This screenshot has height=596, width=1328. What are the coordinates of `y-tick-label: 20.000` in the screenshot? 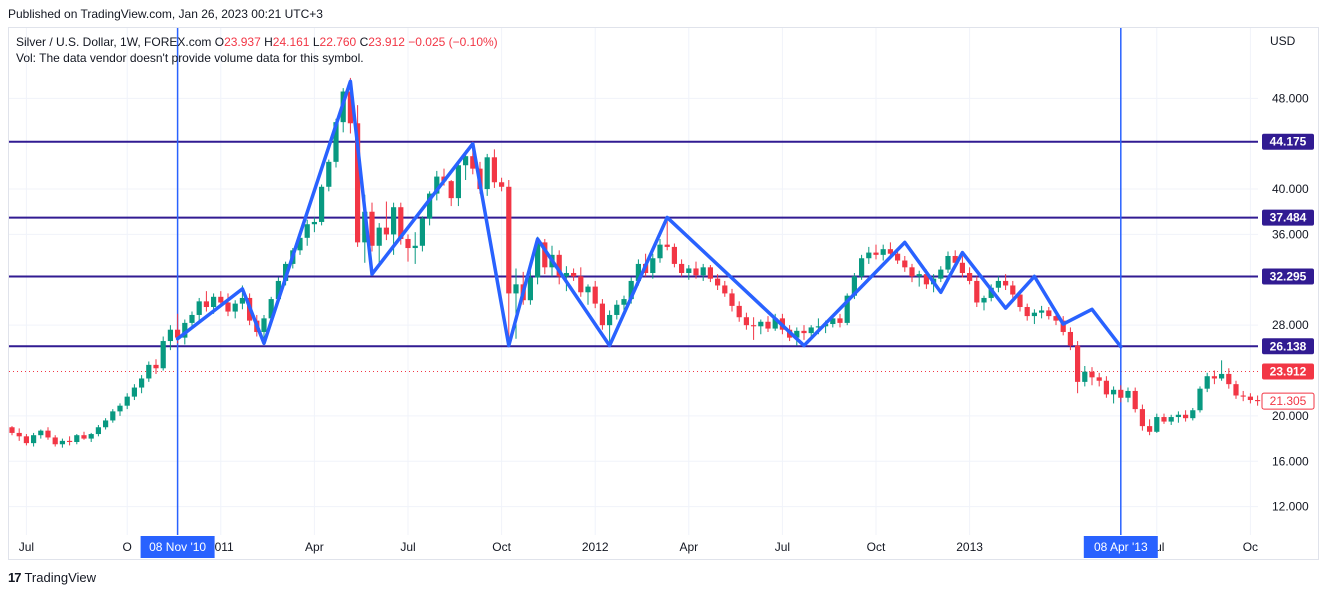 It's located at (1290, 416).